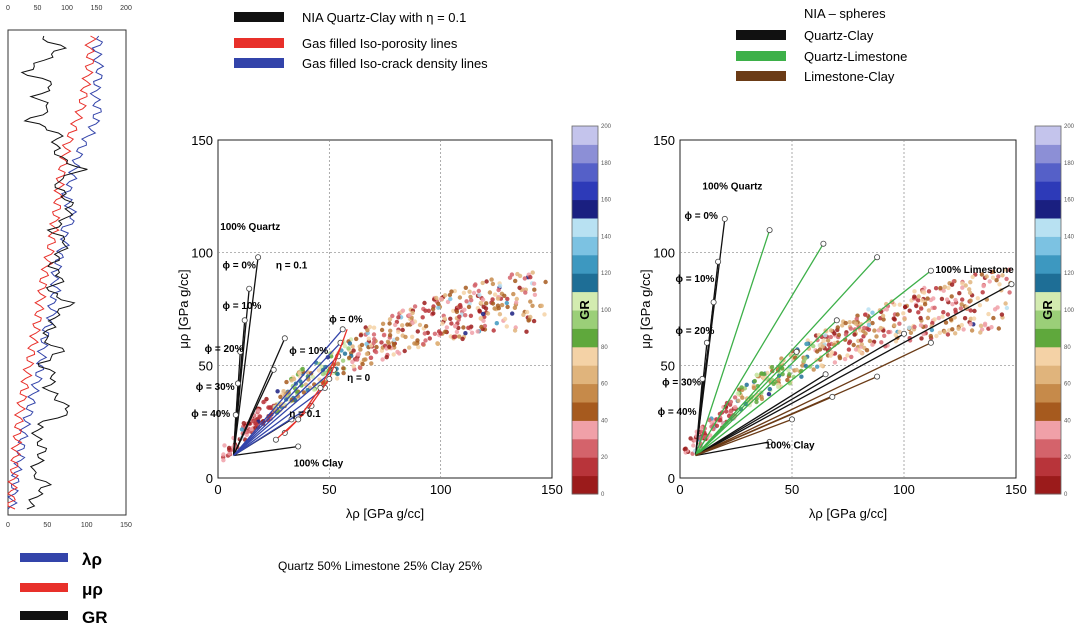 The width and height of the screenshot is (1090, 630). I want to click on y-tick-label: 50, so click(668, 365).